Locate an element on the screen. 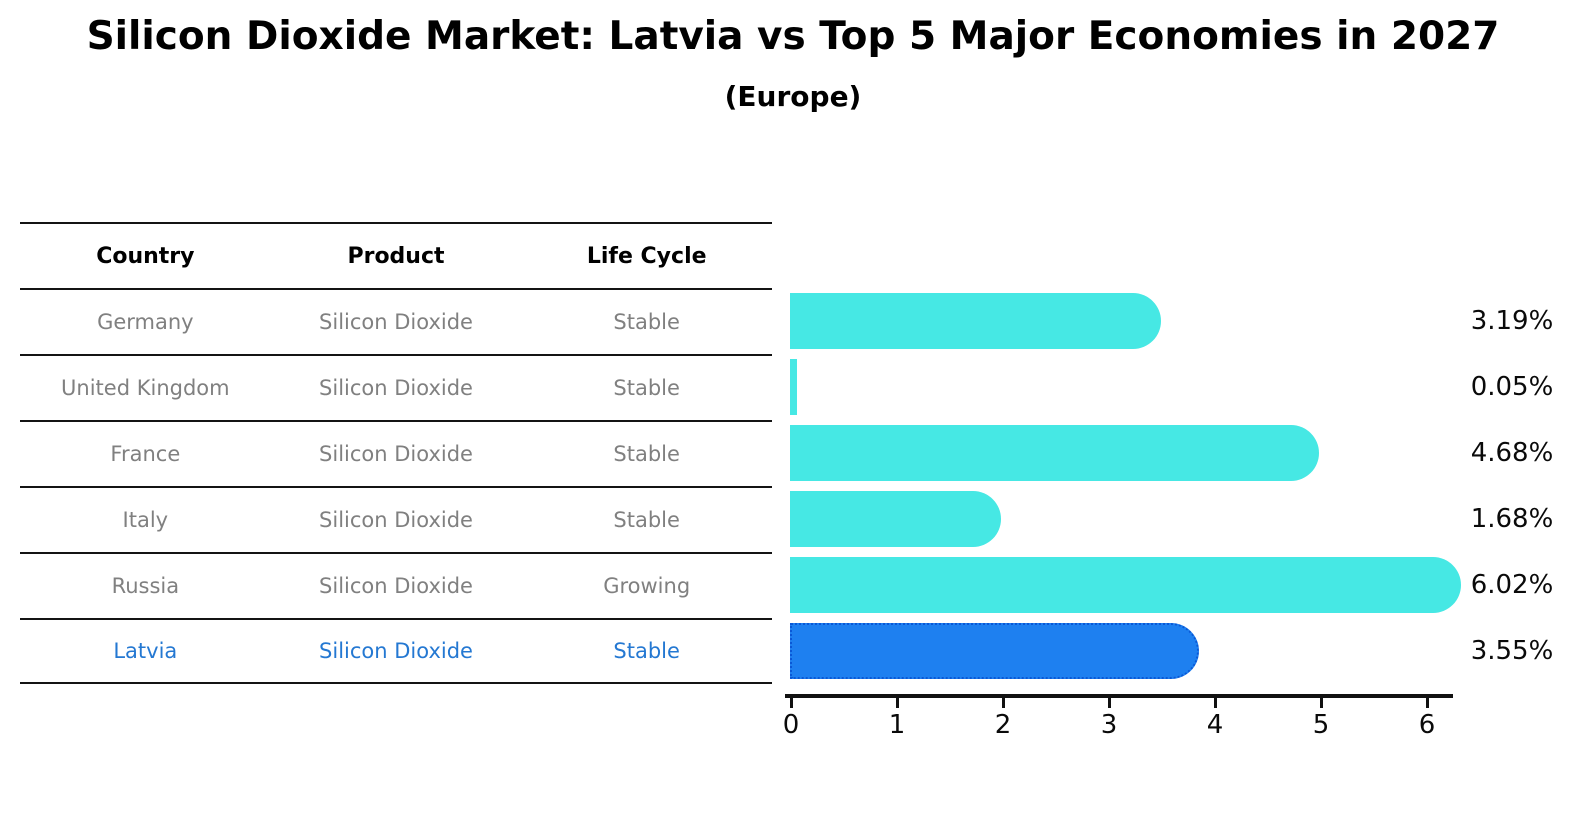 This screenshot has height=823, width=1586. country-cell: France is located at coordinates (145, 454).